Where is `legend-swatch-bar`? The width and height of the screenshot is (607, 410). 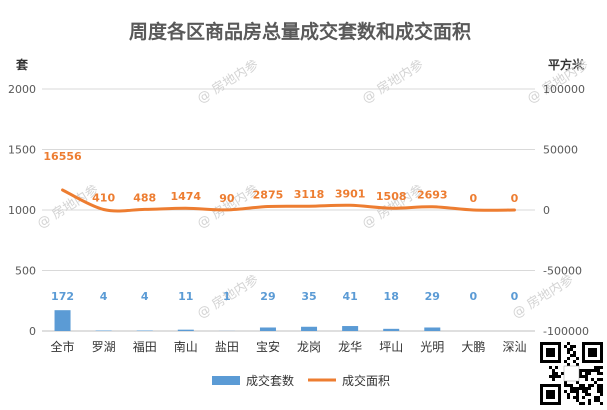
legend-swatch-bar is located at coordinates (226, 380).